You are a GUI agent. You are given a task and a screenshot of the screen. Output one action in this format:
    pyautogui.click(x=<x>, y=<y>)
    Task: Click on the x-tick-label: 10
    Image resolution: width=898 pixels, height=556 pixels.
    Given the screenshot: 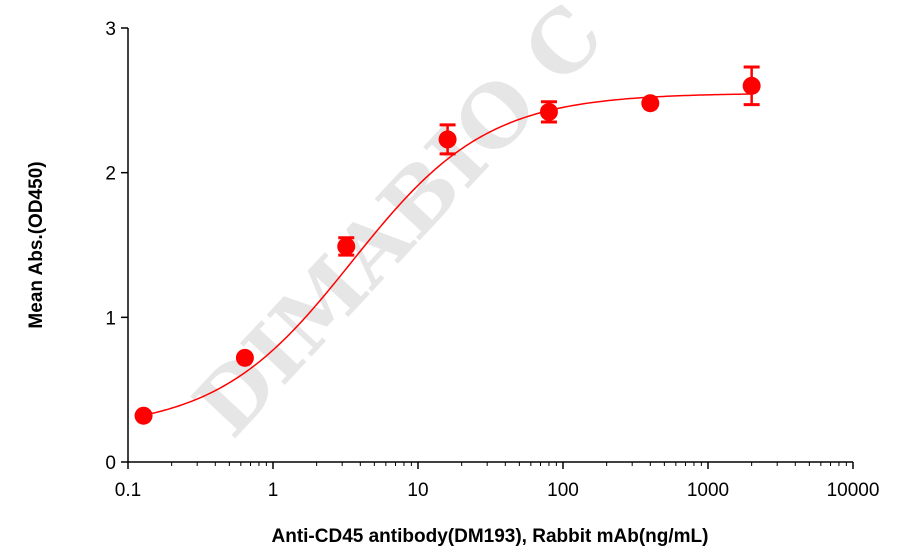 What is the action you would take?
    pyautogui.click(x=417, y=490)
    